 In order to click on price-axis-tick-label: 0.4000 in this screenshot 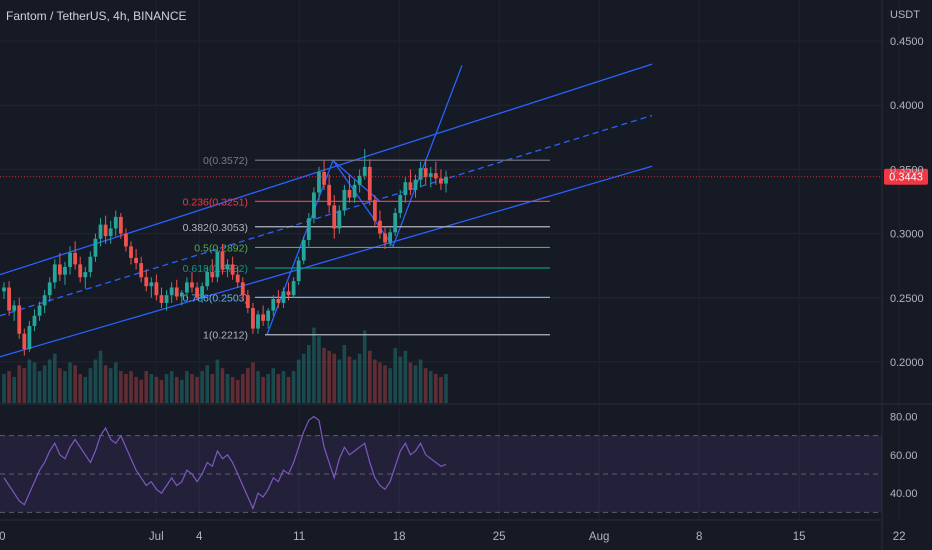, I will do `click(907, 106)`.